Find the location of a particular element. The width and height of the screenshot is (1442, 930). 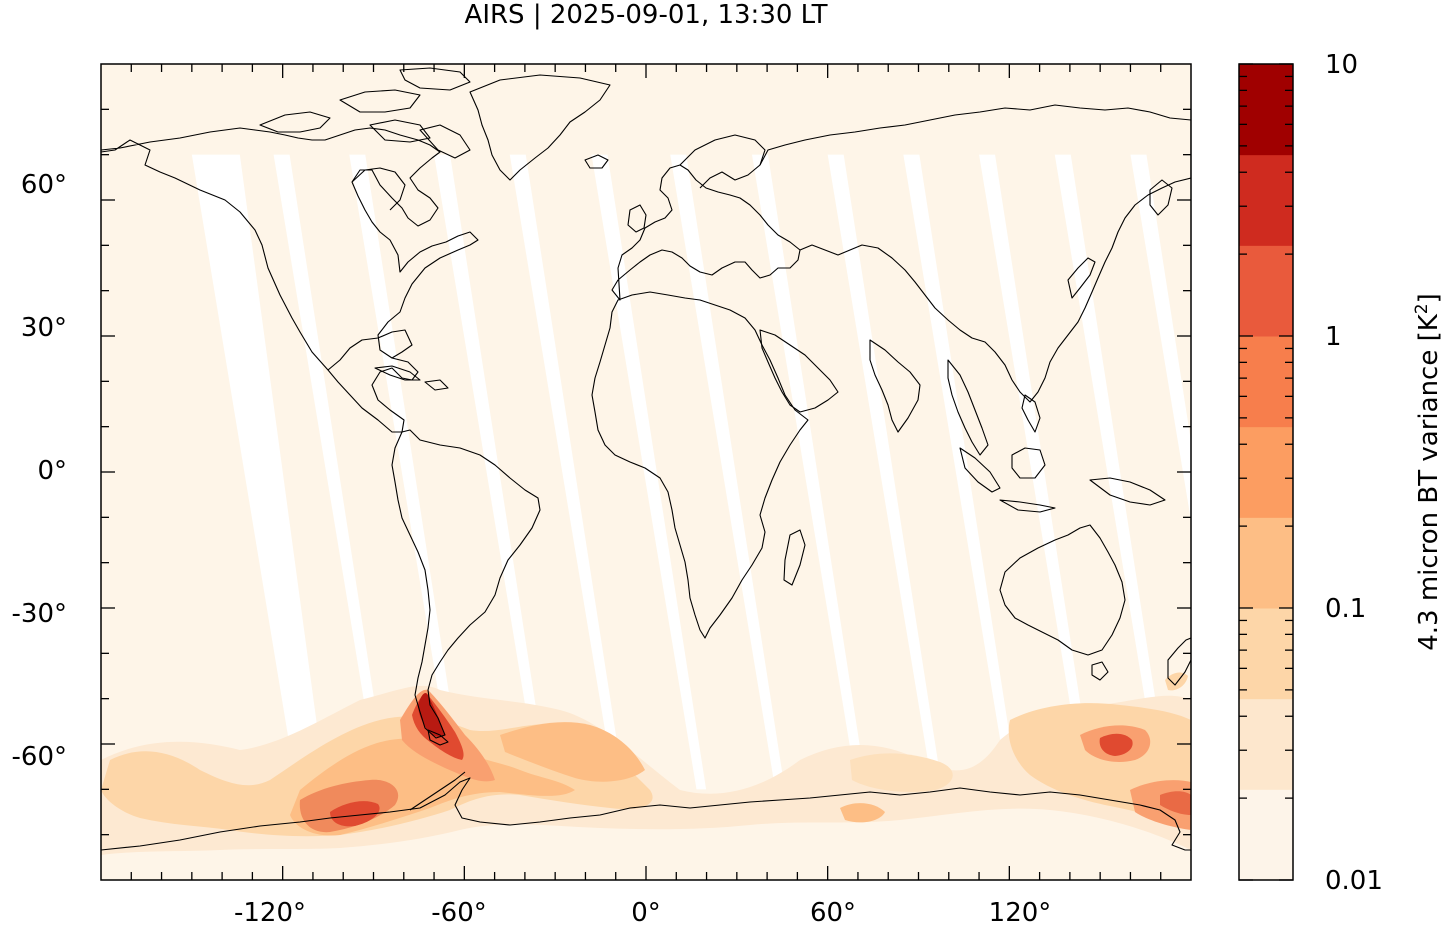

coastline-scandinavia is located at coordinates (722, 161).